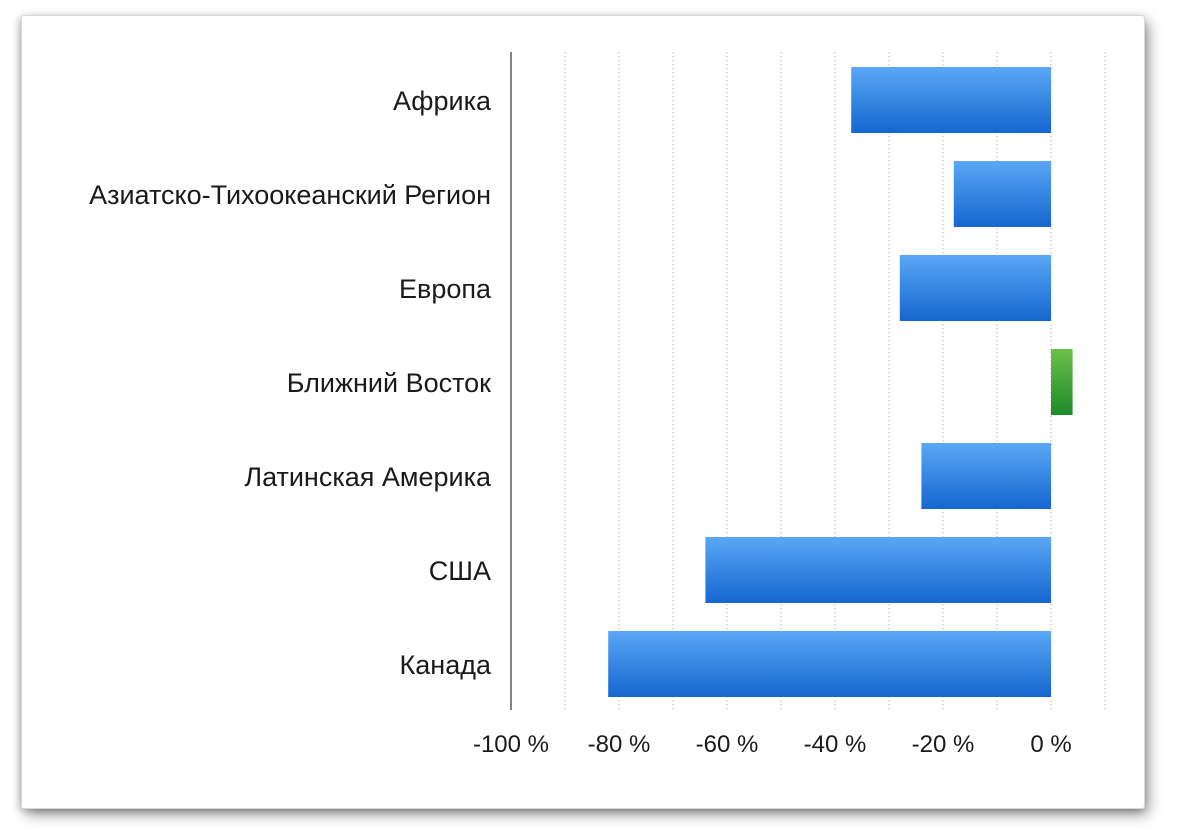 This screenshot has width=1186, height=840. Describe the element at coordinates (727, 744) in the screenshot. I see `x-tick-label: -60 %` at that location.